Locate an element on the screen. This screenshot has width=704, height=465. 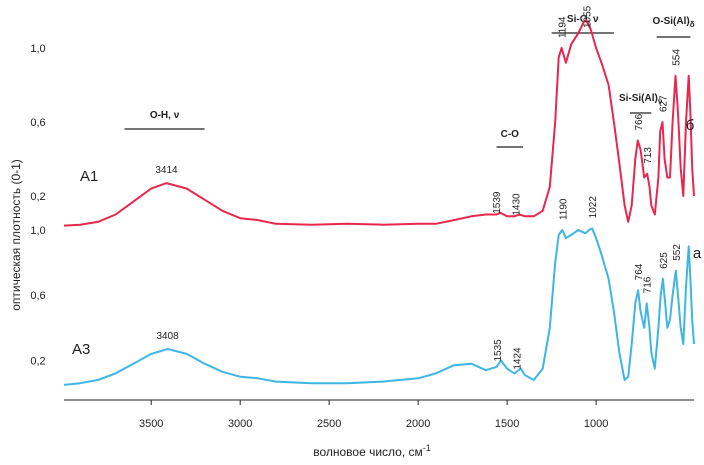
peak-label: 3408 is located at coordinates (167, 336).